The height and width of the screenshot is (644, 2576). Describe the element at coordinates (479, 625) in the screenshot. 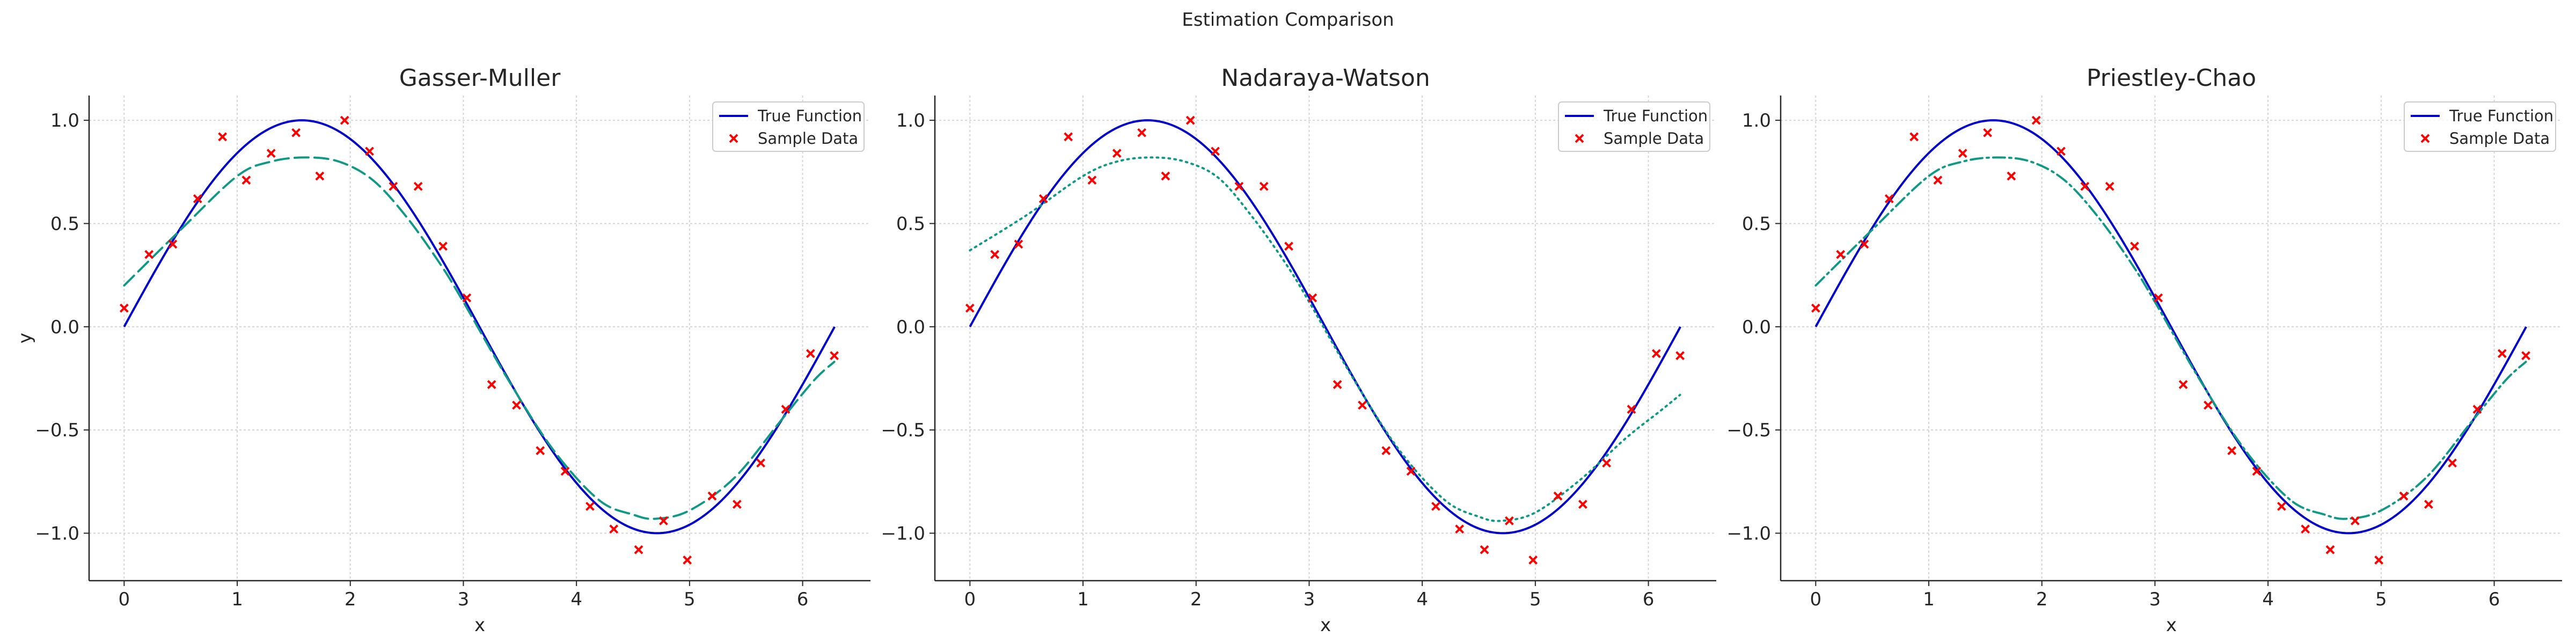

I see `x-axis-label: x` at that location.